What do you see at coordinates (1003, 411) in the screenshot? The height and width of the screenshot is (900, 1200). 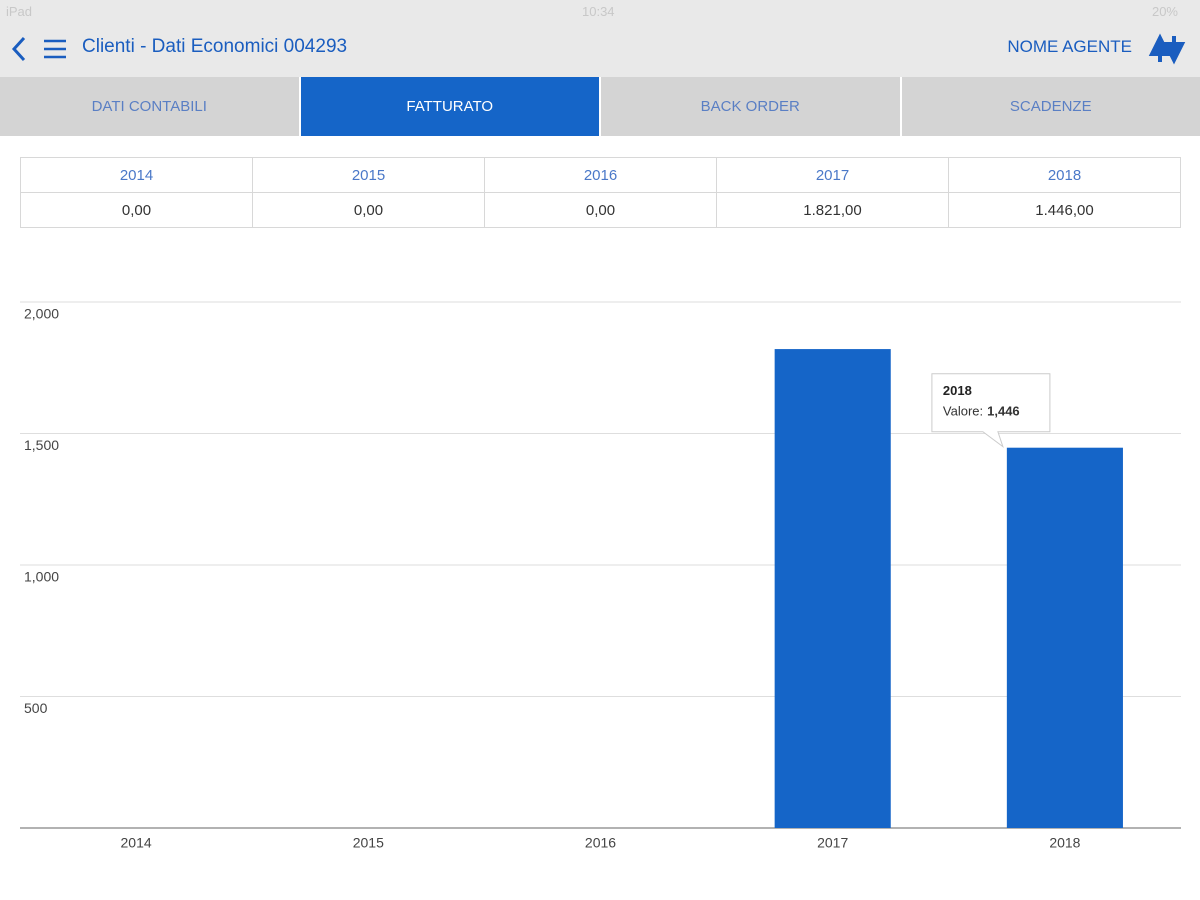 I see `tooltip-value: 1,446` at bounding box center [1003, 411].